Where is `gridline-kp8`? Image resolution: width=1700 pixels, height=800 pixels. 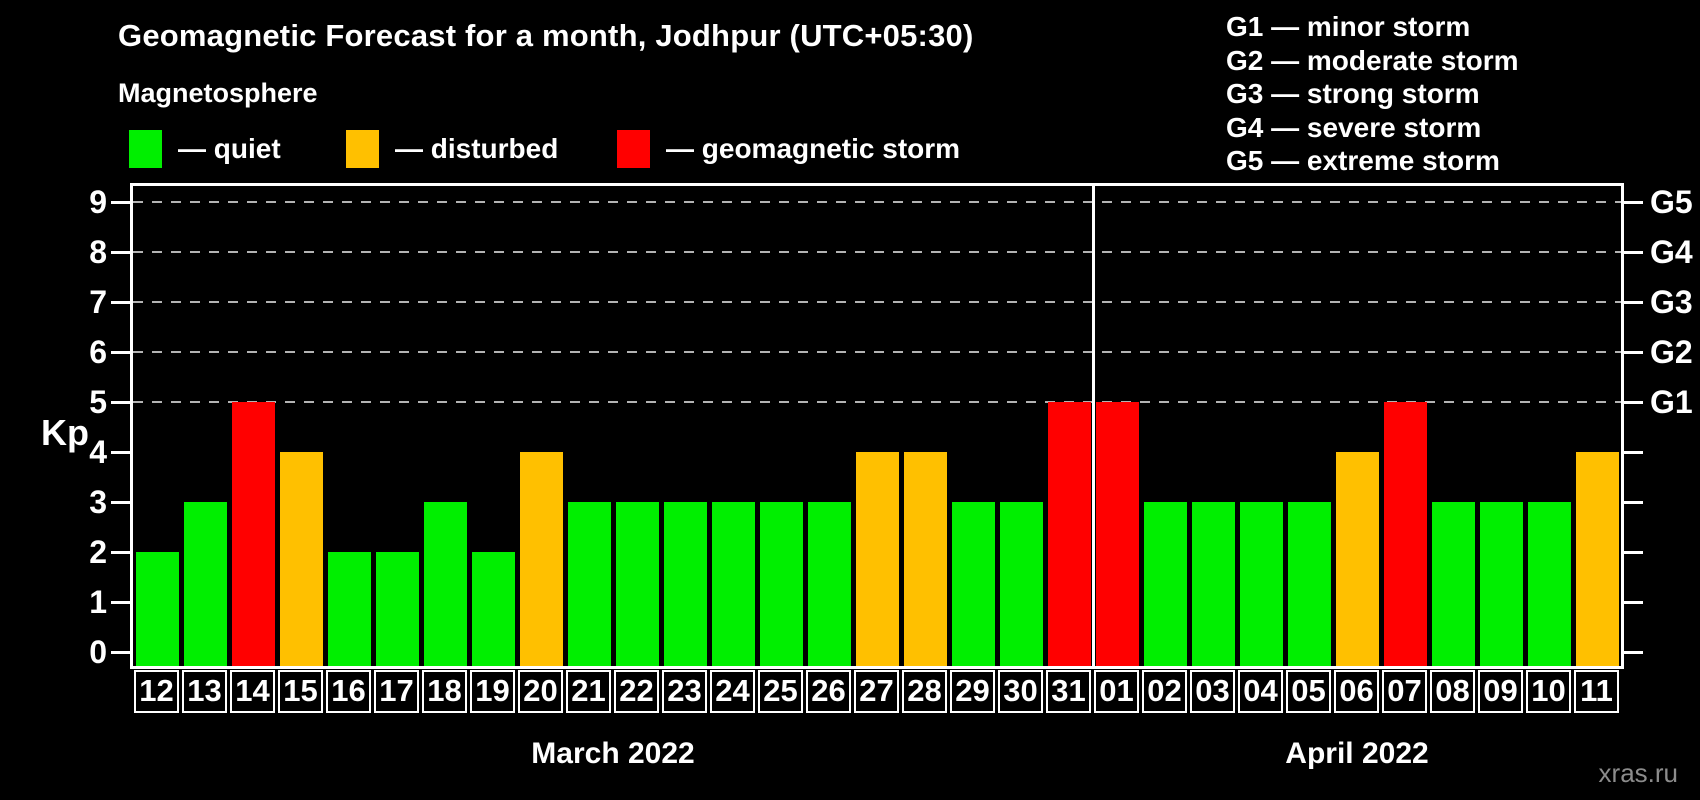 gridline-kp8 is located at coordinates (877, 252).